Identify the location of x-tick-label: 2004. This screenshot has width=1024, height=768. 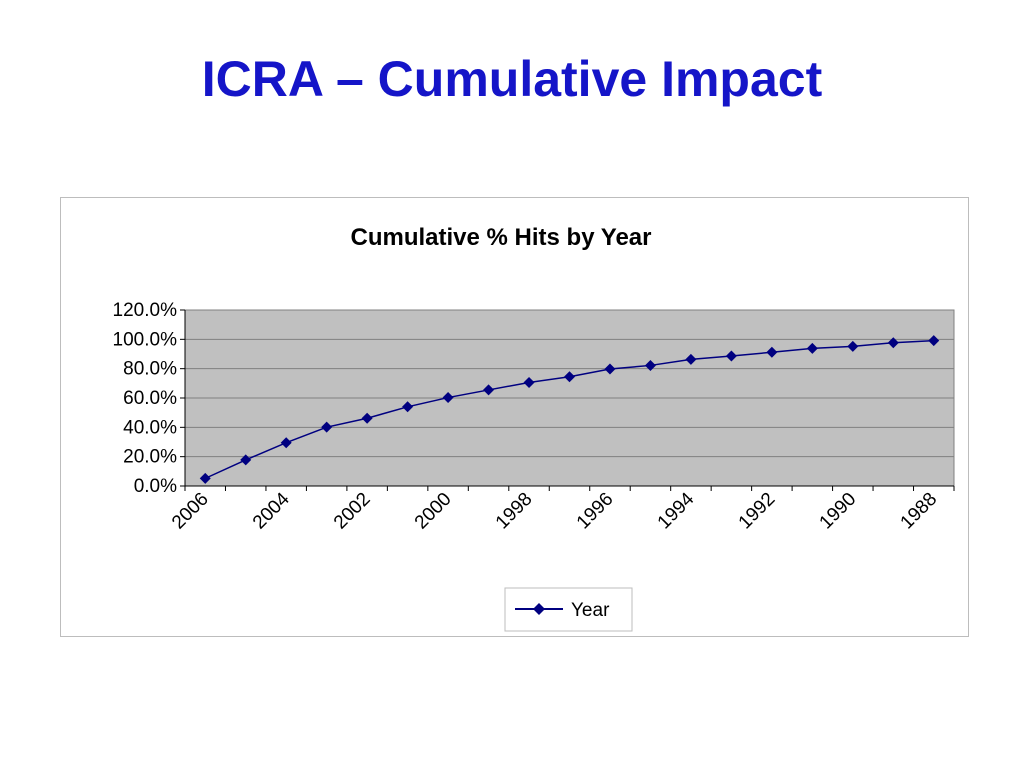
(271, 510).